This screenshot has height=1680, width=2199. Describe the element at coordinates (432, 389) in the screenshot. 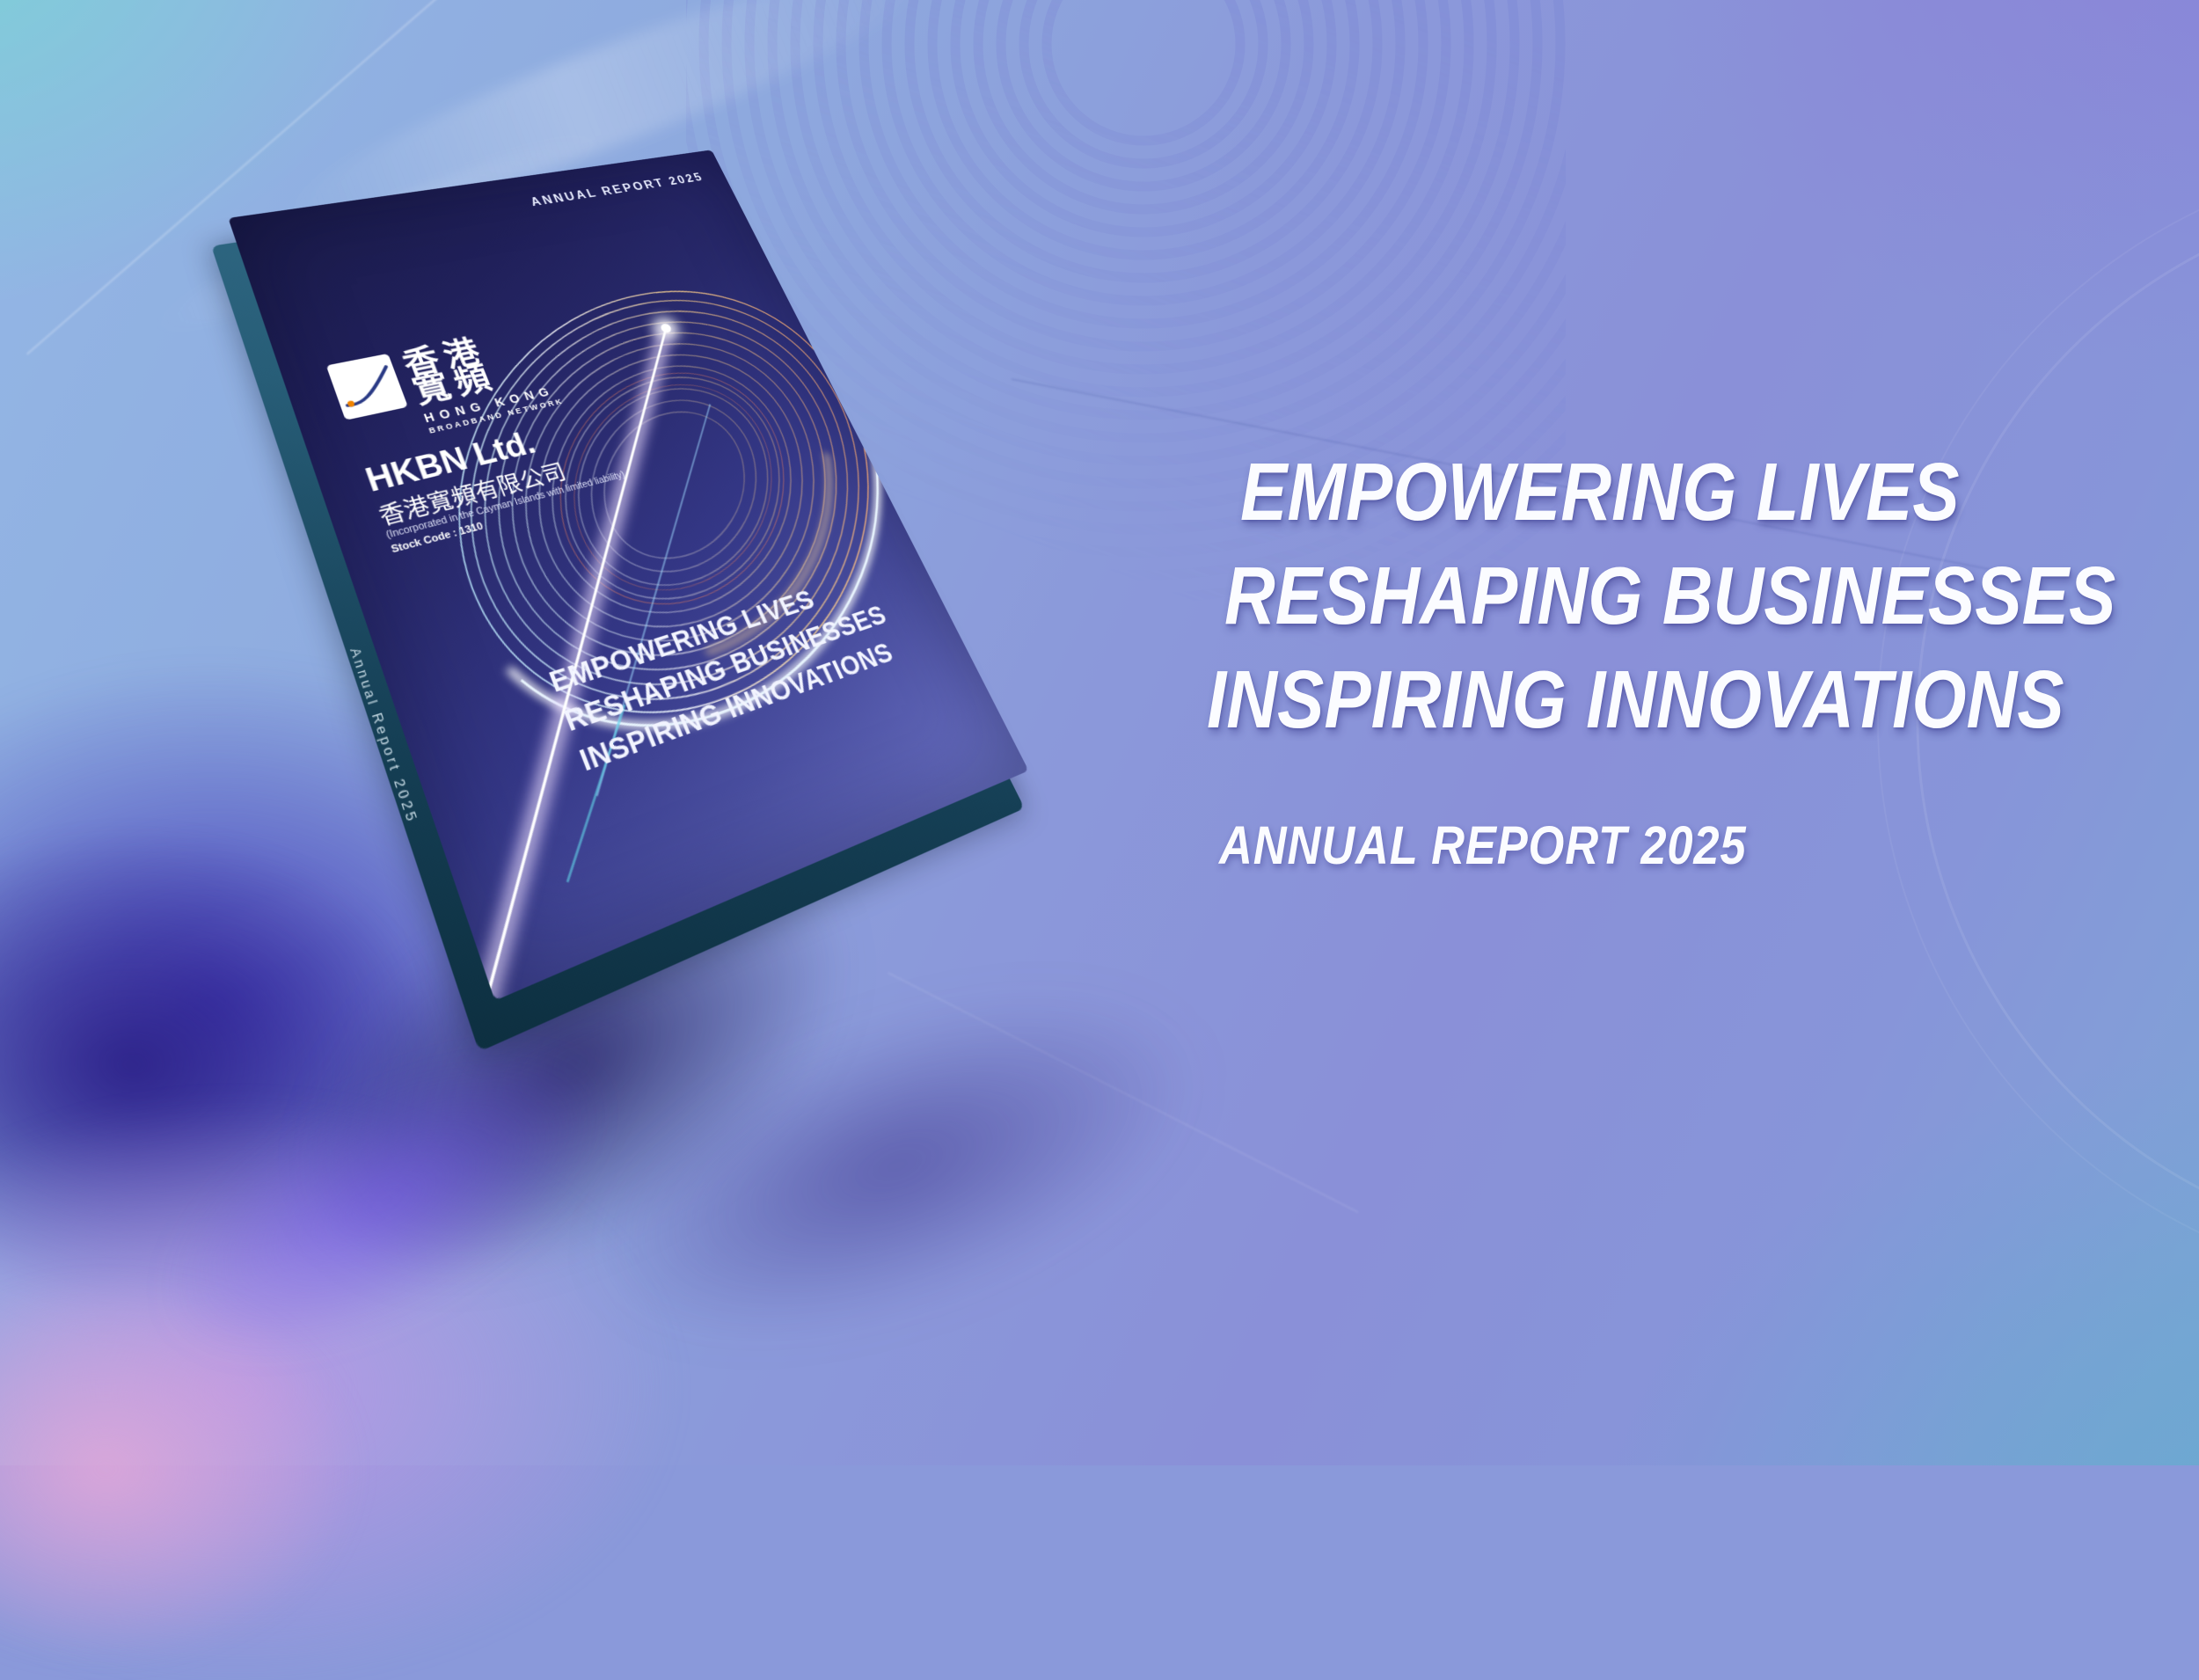

I see `logo-char: 寬` at that location.